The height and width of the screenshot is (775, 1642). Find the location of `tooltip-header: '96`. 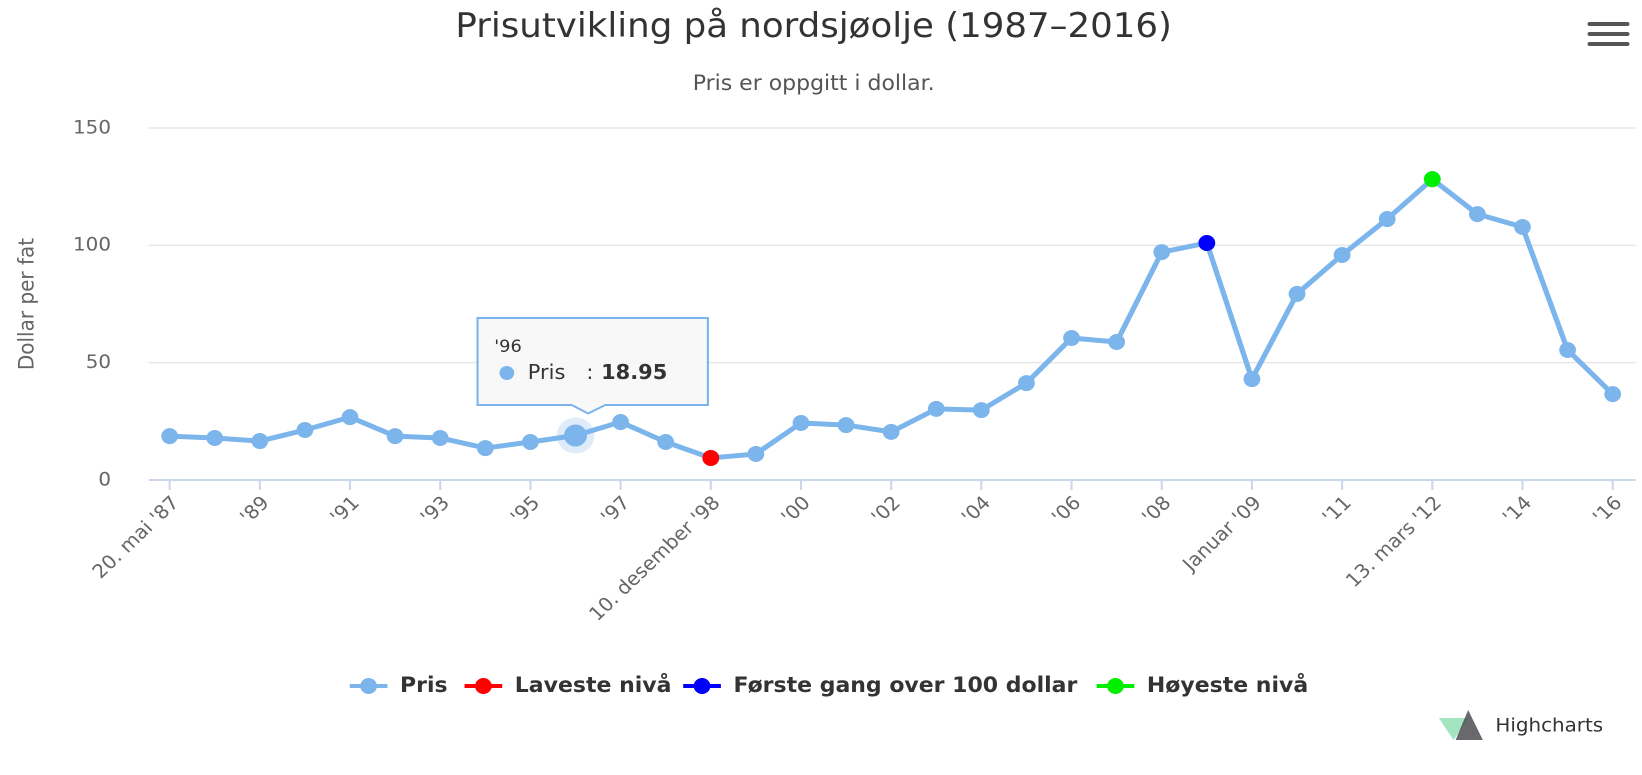

tooltip-header: '96 is located at coordinates (508, 347).